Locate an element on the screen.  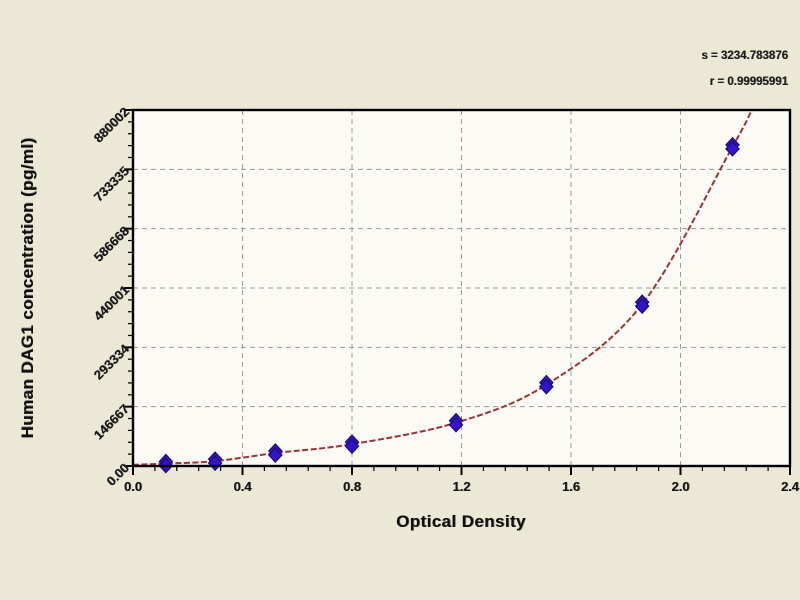
x-tick-label: 0.0 is located at coordinates (133, 486).